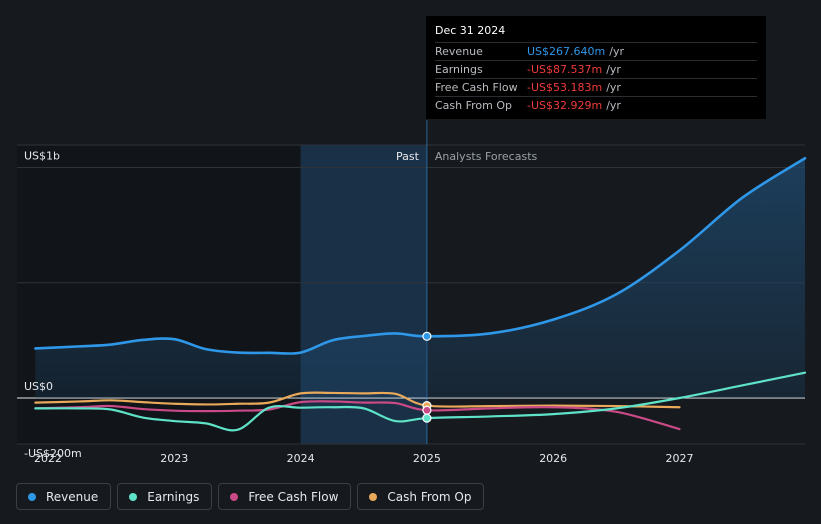  I want to click on fcf-line, so click(357, 415).